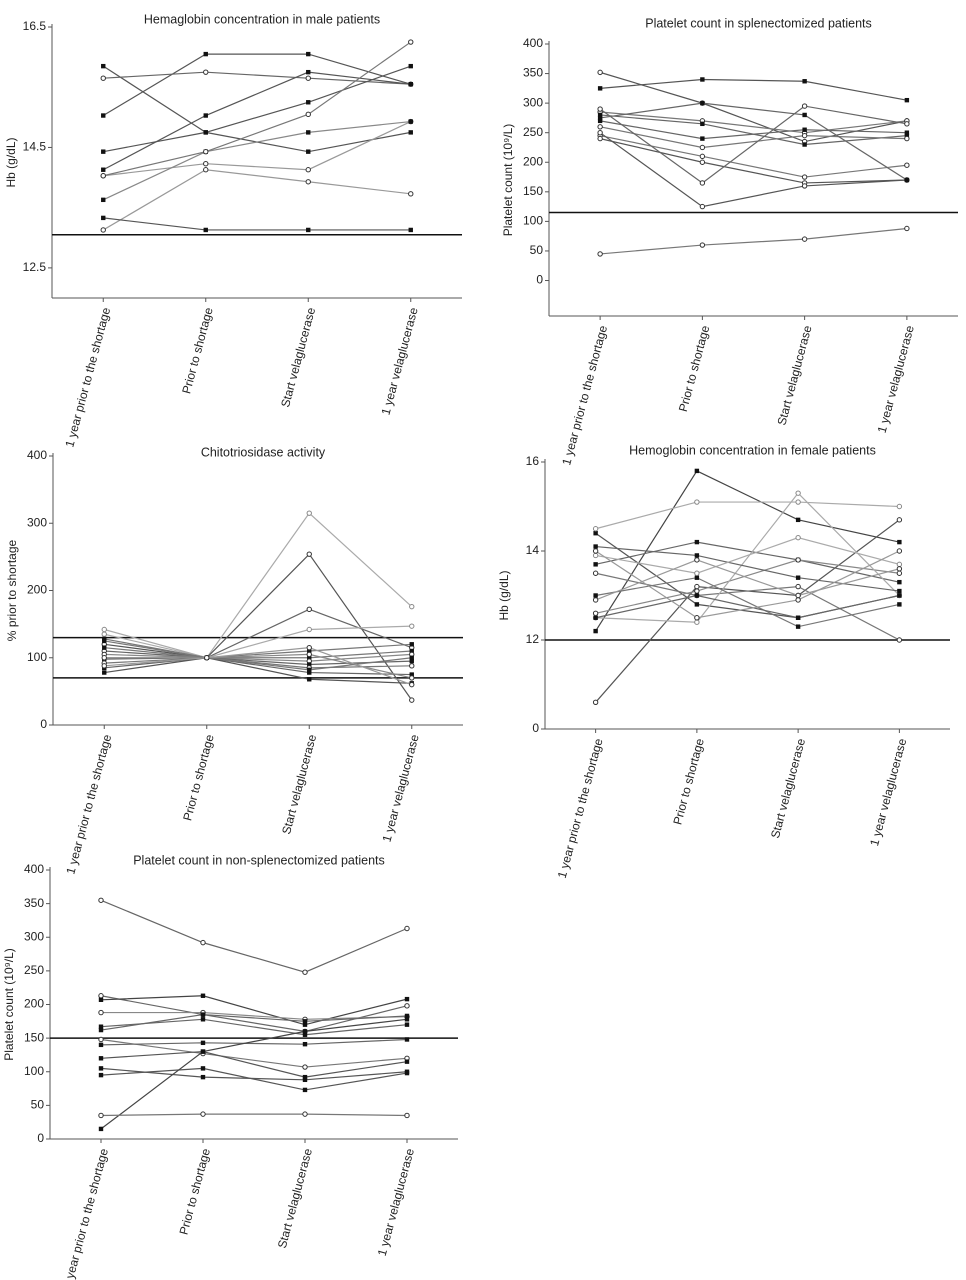 This screenshot has width=966, height=1280. Describe the element at coordinates (37, 590) in the screenshot. I see `y-tick-label: 200` at that location.